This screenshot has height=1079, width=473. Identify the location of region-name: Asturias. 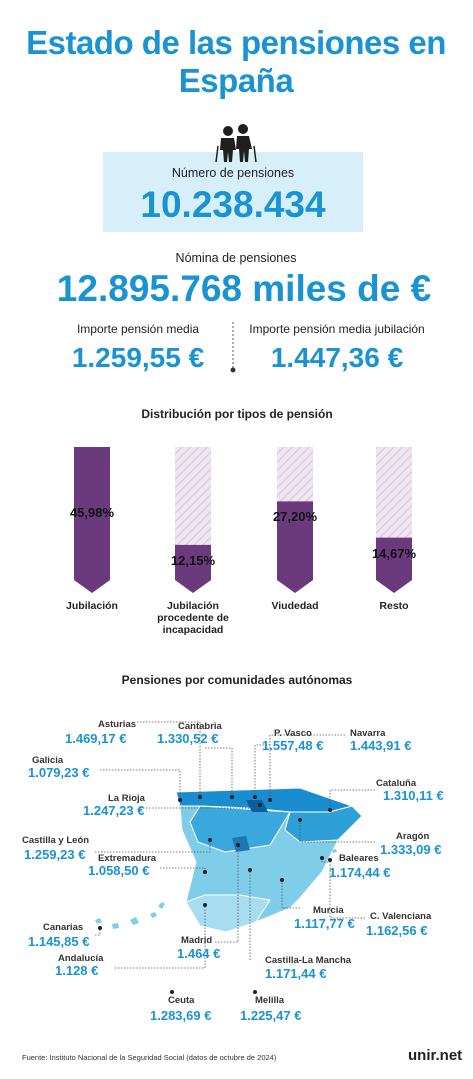
(117, 724).